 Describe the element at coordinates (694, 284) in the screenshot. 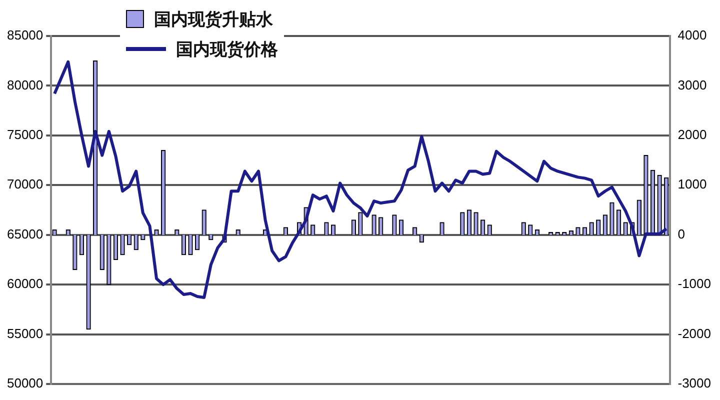

I see `y2-tick-label: -1000` at that location.